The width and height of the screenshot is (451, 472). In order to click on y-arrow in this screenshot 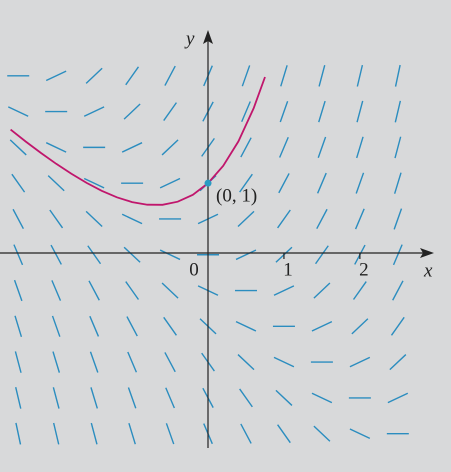, I will do `click(208, 37)`.